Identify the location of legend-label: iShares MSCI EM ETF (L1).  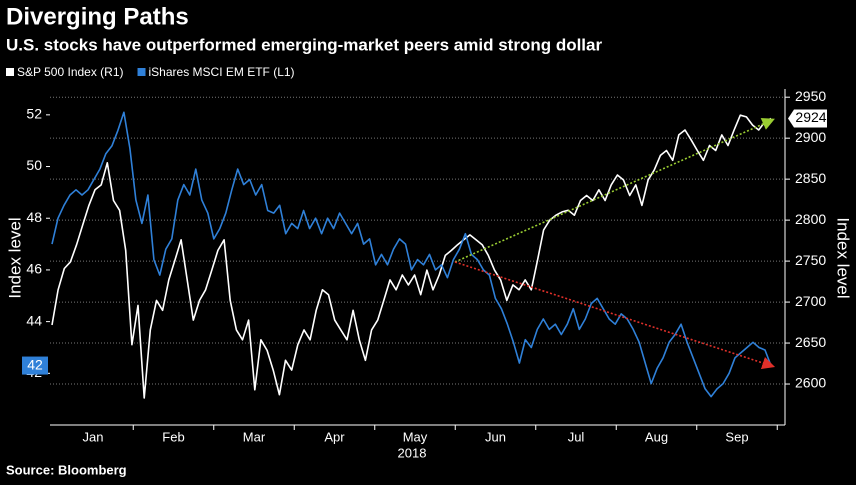
(222, 72).